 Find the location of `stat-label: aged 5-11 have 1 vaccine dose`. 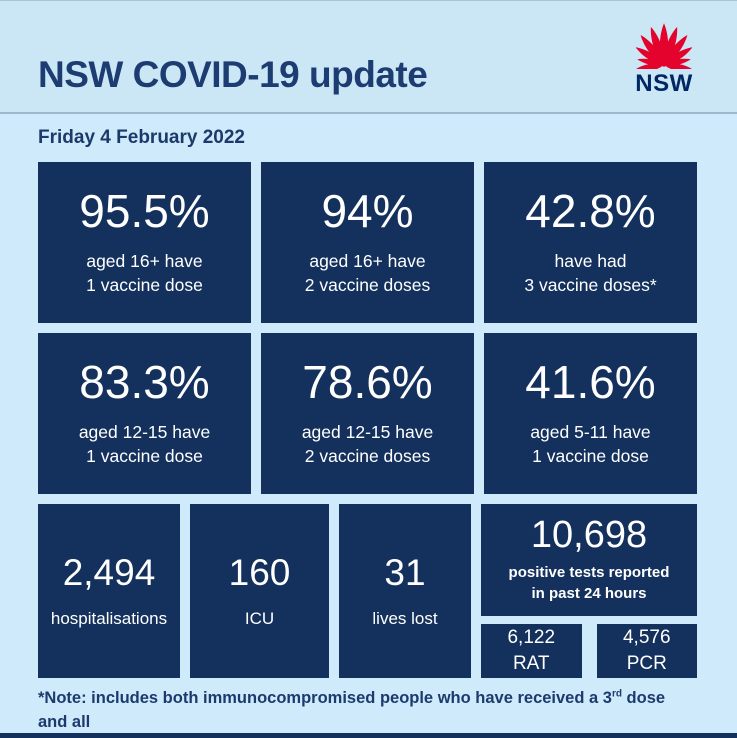

stat-label: aged 5-11 have 1 vaccine dose is located at coordinates (590, 444).